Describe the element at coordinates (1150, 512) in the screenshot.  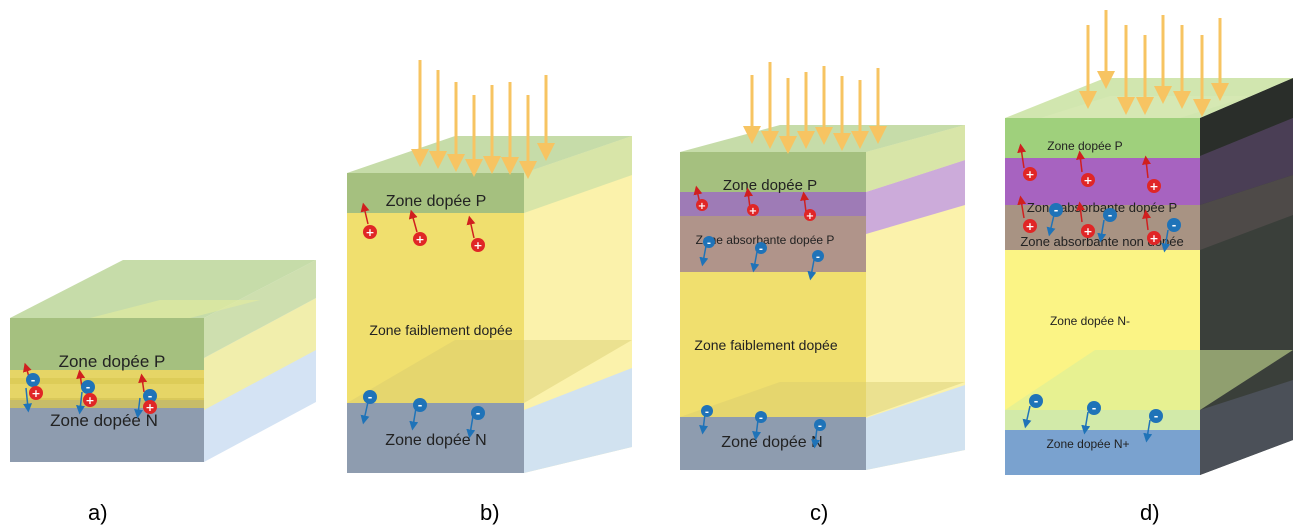
I see `caption-d: d)` at that location.